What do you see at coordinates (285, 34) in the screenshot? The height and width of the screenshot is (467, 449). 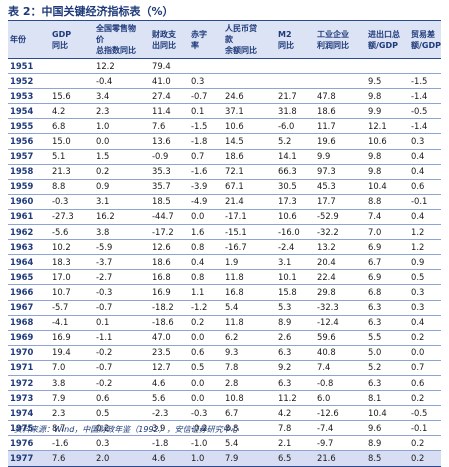 I see `column-header-line: M2` at bounding box center [285, 34].